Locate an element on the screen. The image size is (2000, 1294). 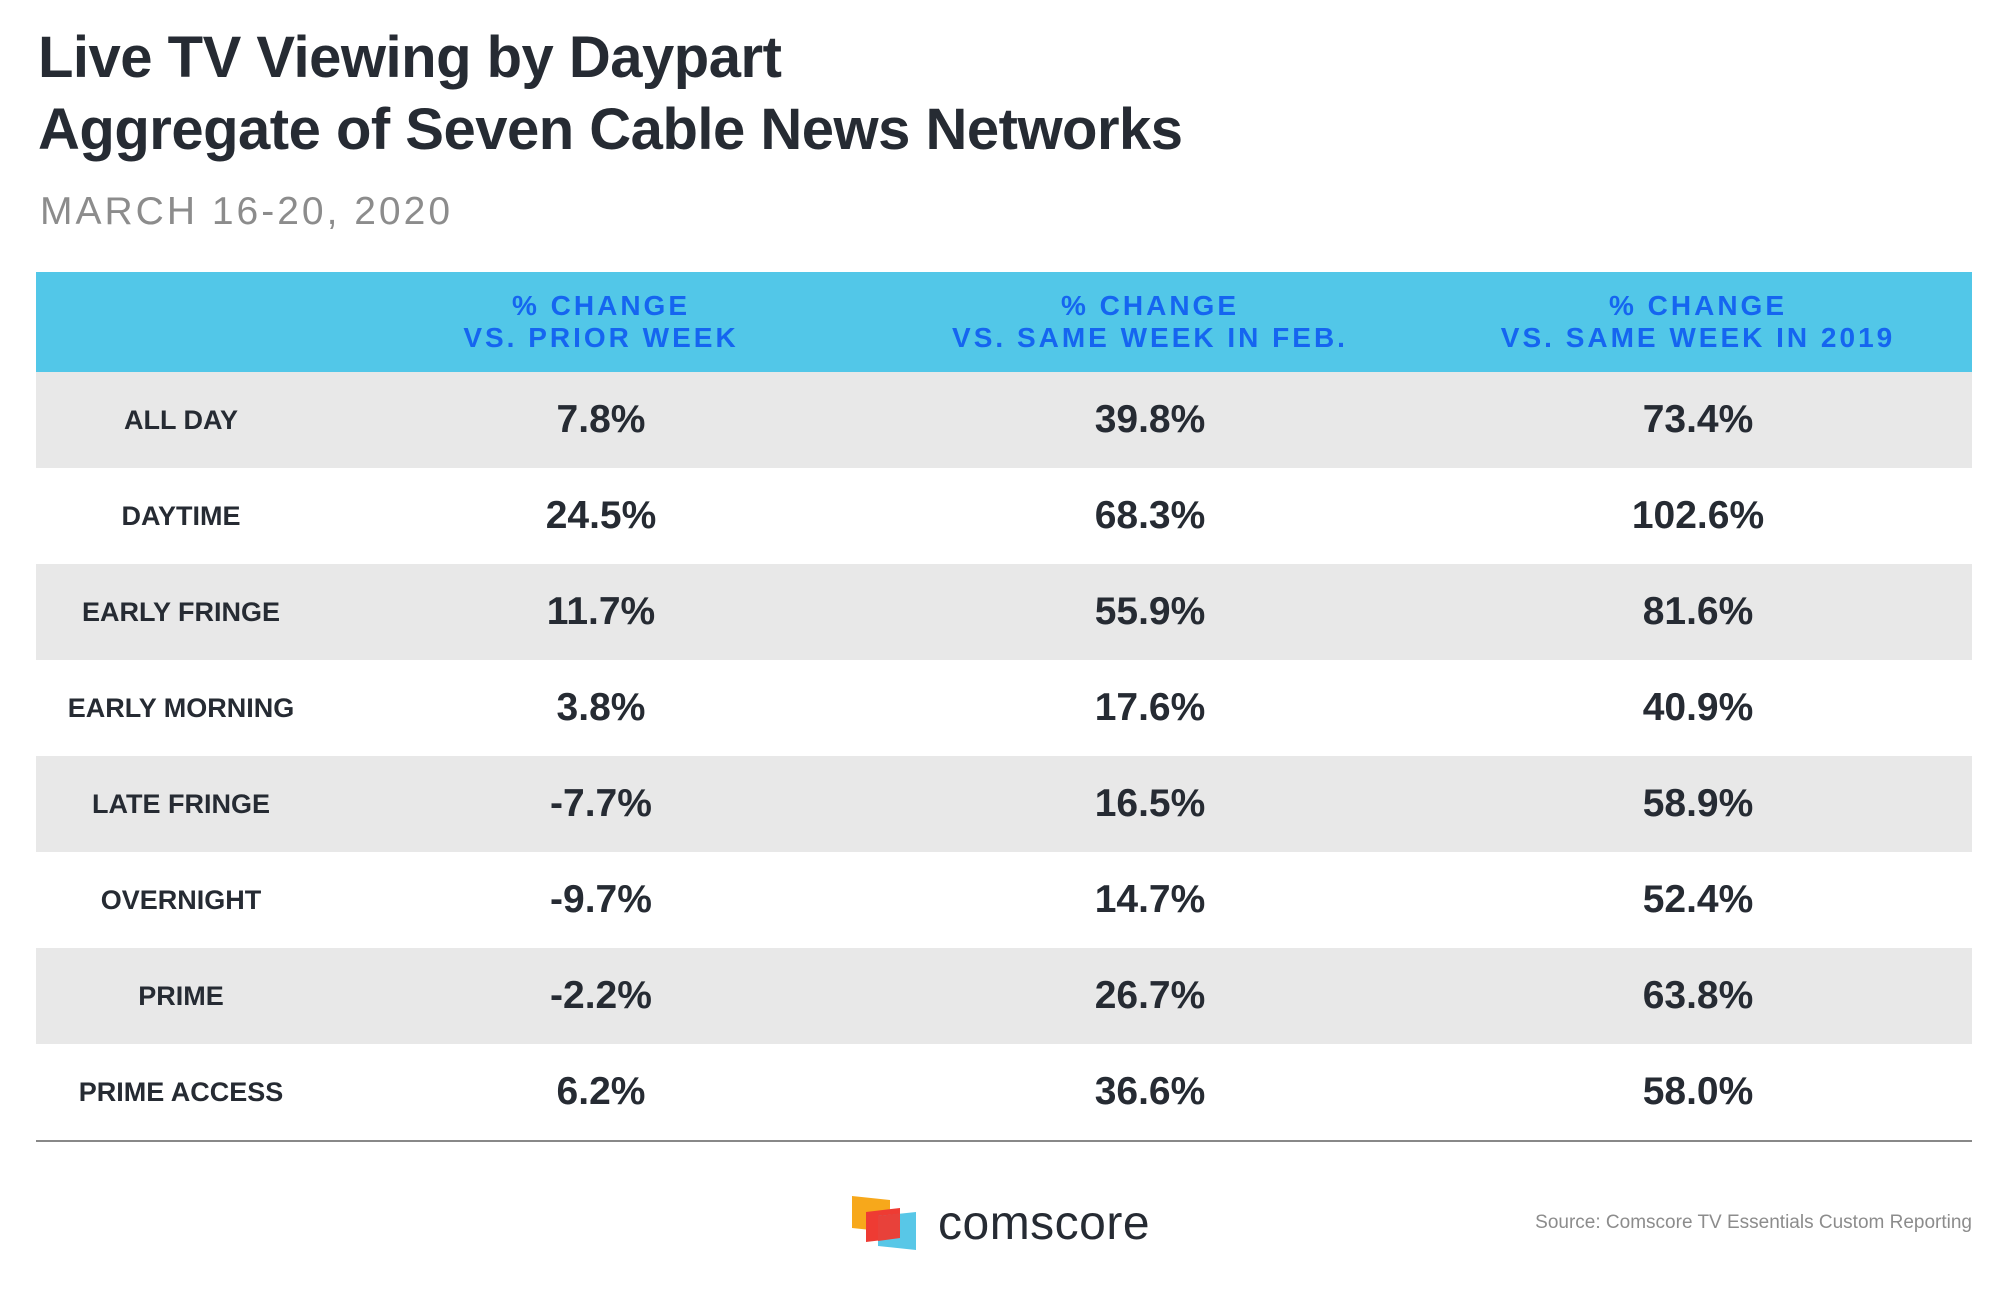
table-row: OVERNIGHT -9.7% 14.7% 52.4% is located at coordinates (1004, 900).